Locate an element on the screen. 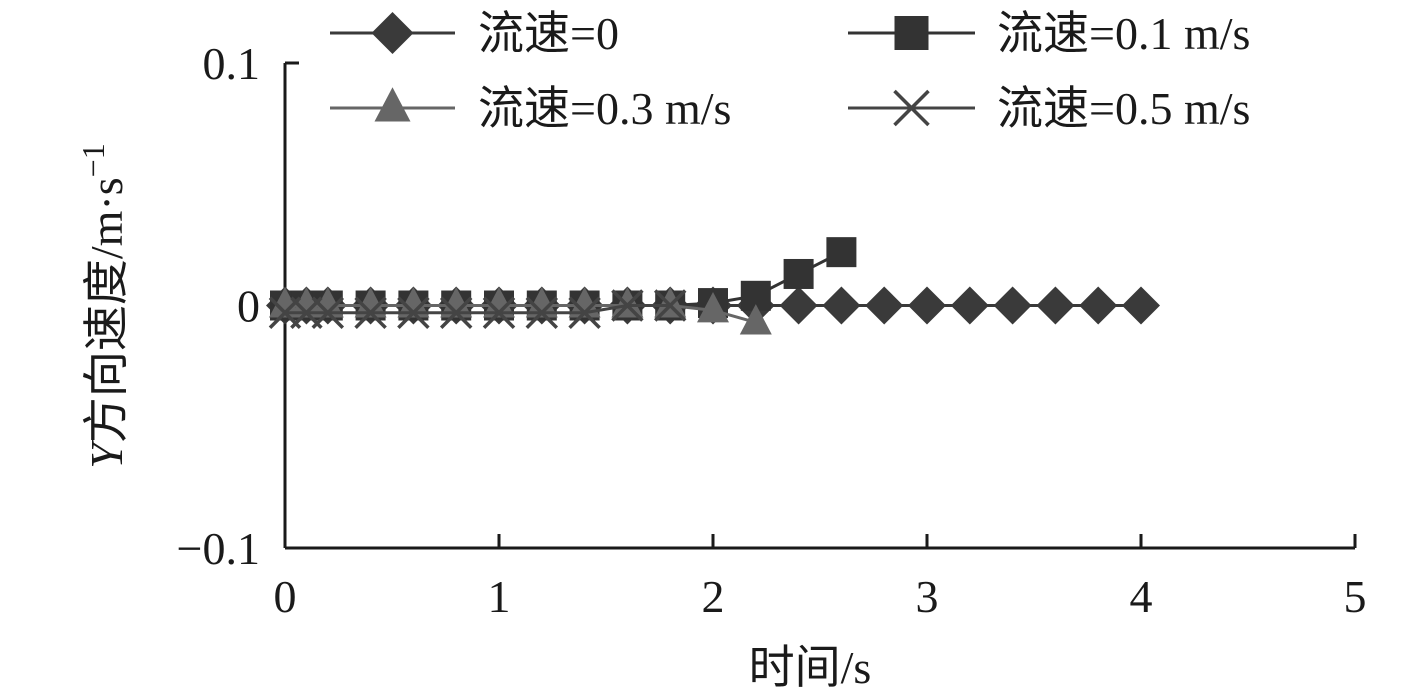 The width and height of the screenshot is (1417, 696). legend-item-1: 流速=0 is located at coordinates (474, 33).